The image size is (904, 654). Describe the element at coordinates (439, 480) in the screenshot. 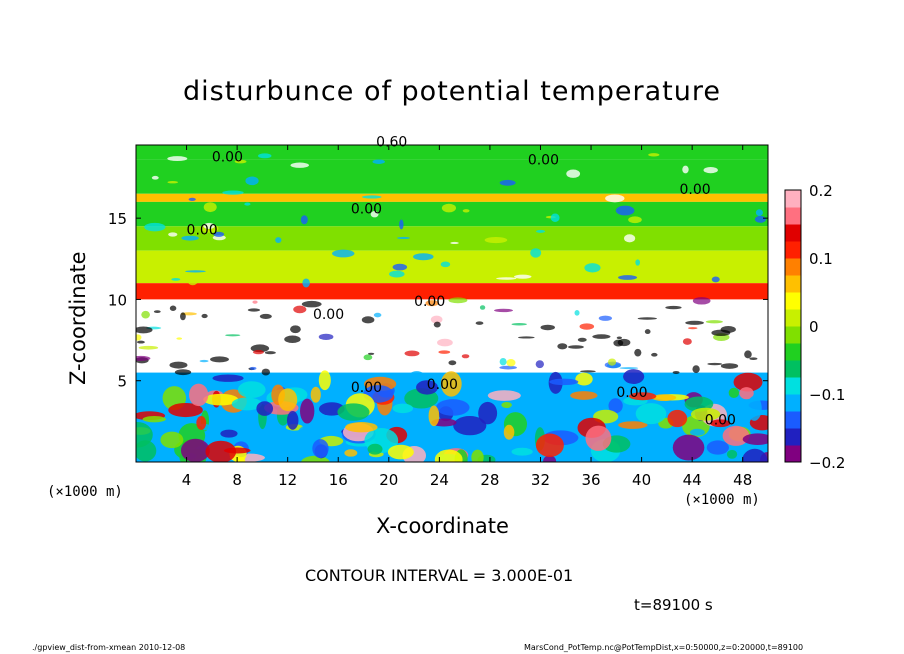

I see `x-tick-label: 24` at that location.